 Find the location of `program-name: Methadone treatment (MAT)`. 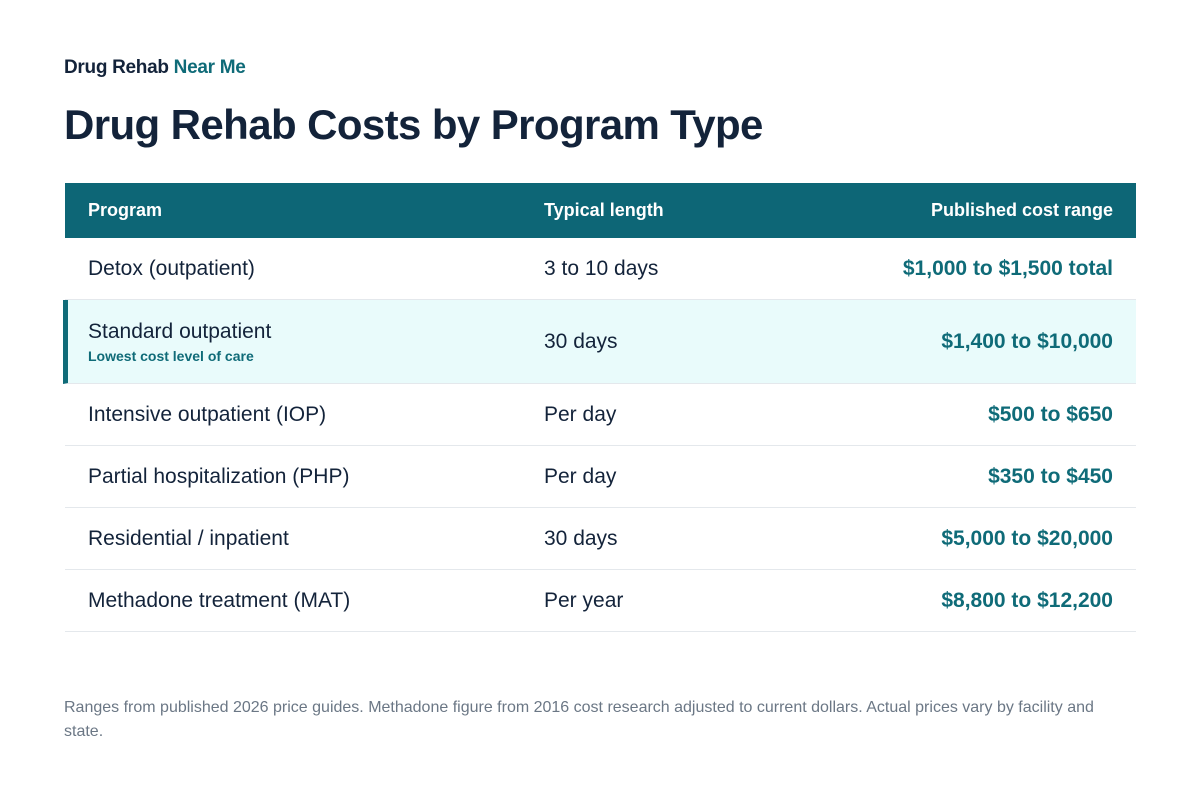

program-name: Methadone treatment (MAT) is located at coordinates (219, 600).